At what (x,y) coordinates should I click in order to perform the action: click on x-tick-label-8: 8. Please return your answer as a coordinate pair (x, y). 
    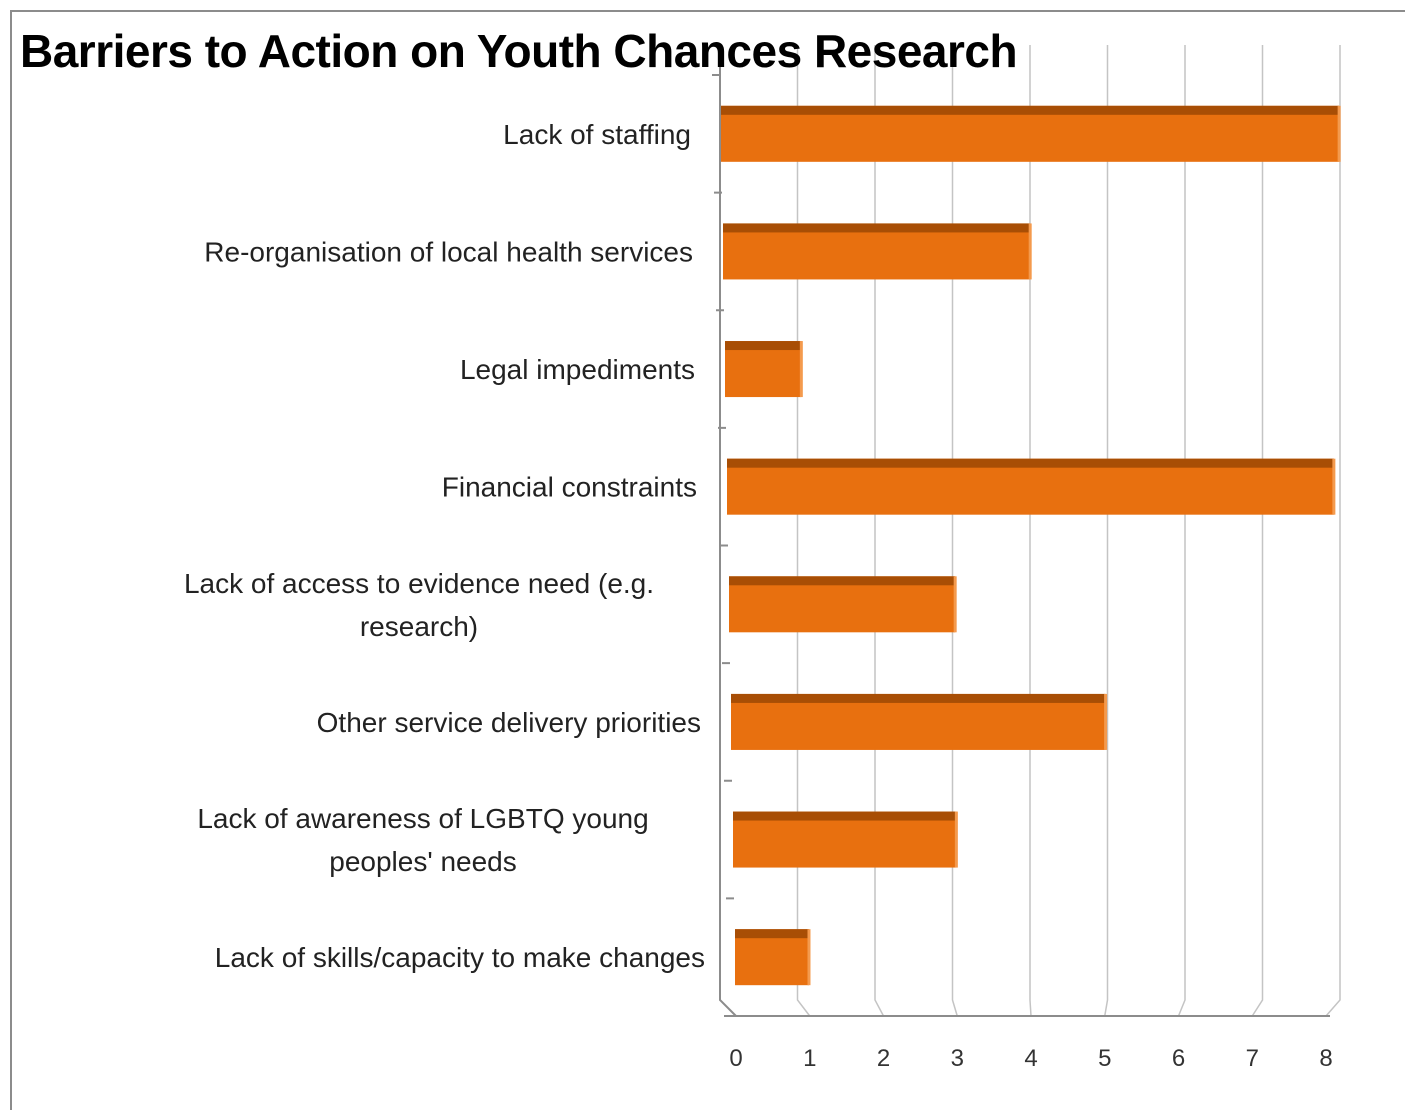
    Looking at the image, I should click on (1325, 1058).